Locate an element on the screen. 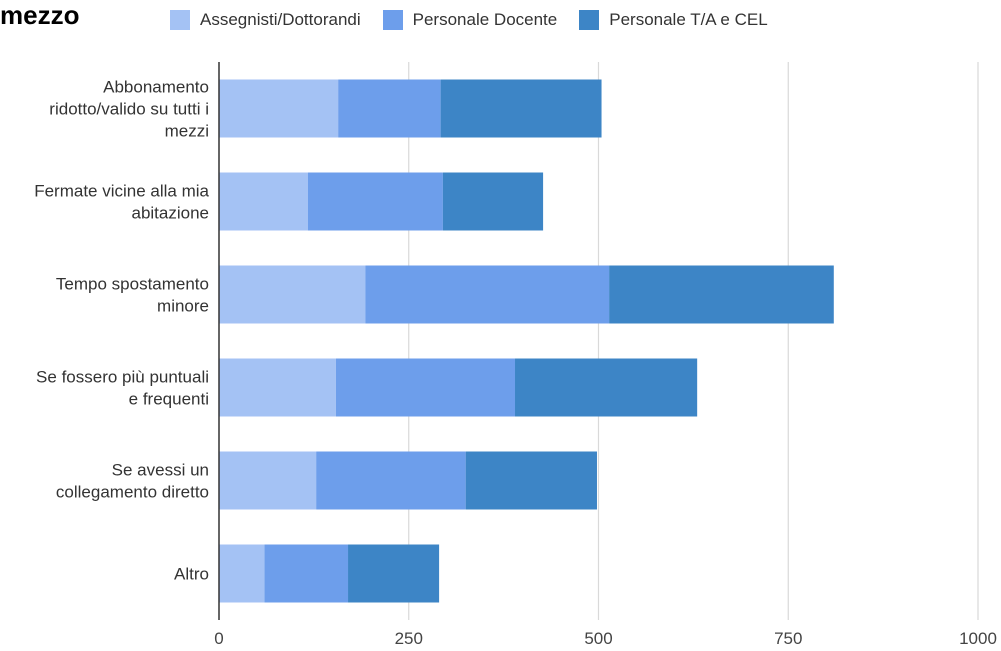  legend-swatch-docente is located at coordinates (392, 20).